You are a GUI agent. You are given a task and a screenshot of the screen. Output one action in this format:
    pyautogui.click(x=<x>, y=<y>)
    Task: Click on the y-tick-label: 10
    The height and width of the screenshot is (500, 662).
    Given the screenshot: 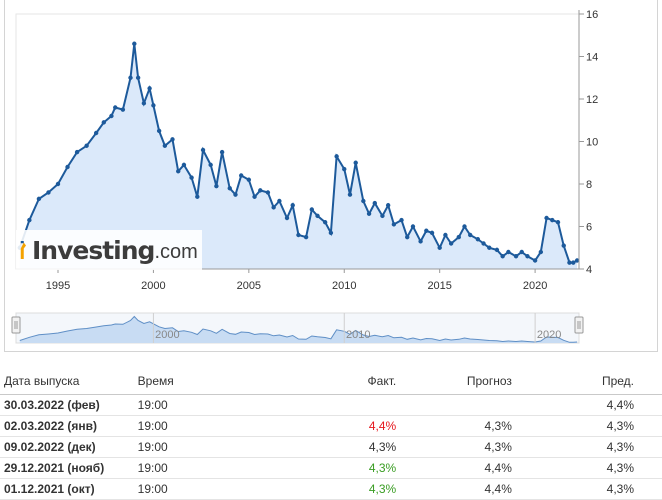 What is the action you would take?
    pyautogui.click(x=592, y=143)
    